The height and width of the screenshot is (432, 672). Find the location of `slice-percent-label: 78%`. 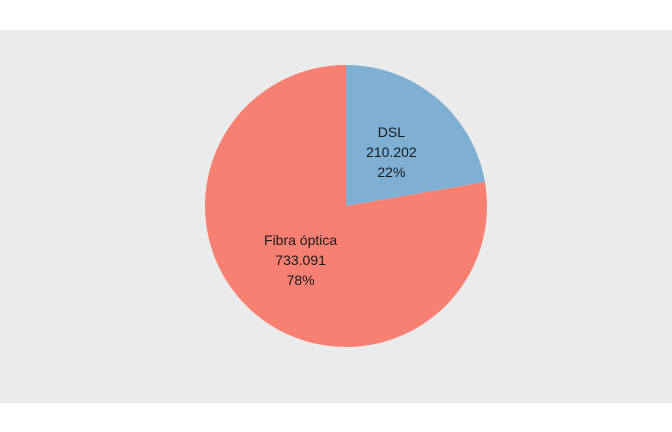

slice-percent-label: 78% is located at coordinates (301, 280).